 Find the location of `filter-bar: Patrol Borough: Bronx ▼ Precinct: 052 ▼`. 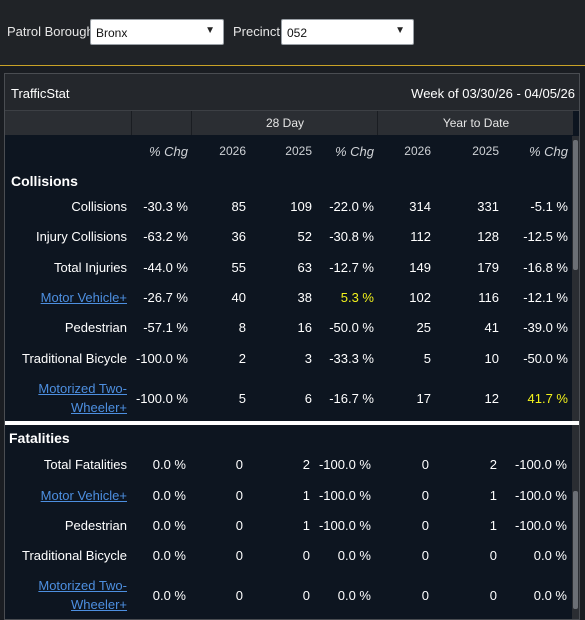

filter-bar: Patrol Borough: Bronx ▼ Precinct: 052 ▼ is located at coordinates (292, 33).